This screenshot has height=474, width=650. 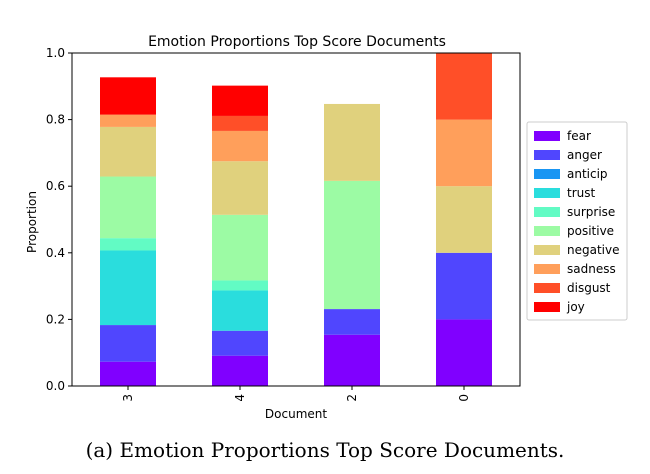 What do you see at coordinates (352, 398) in the screenshot?
I see `x-tick-label: 2` at bounding box center [352, 398].